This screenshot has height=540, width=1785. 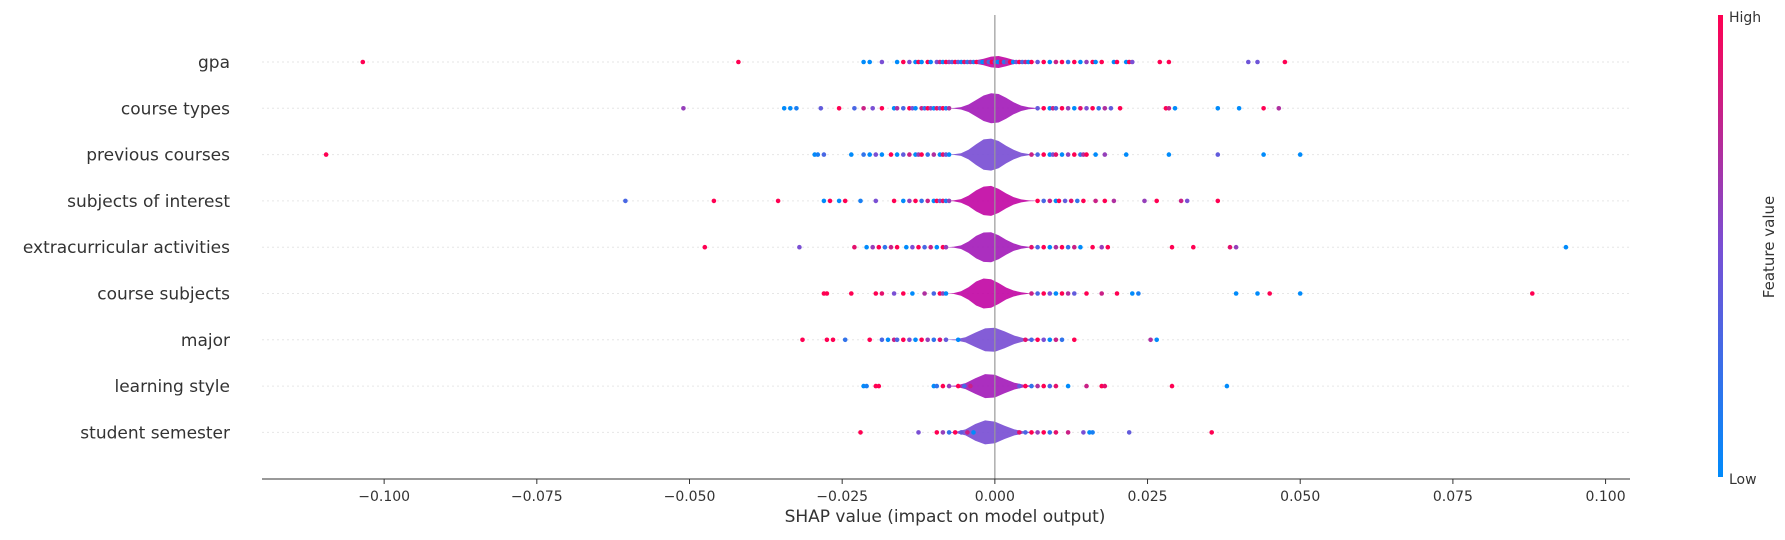 I want to click on feature-label: major, so click(x=205, y=341).